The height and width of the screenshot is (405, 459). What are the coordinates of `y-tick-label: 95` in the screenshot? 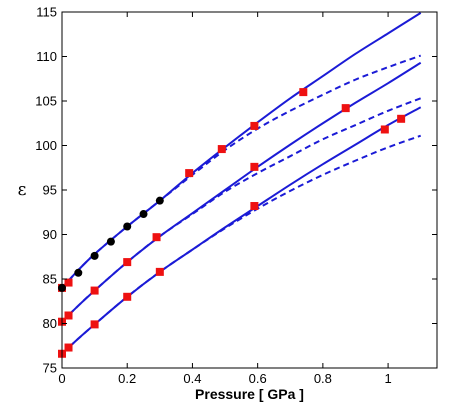 It's located at (50, 190).